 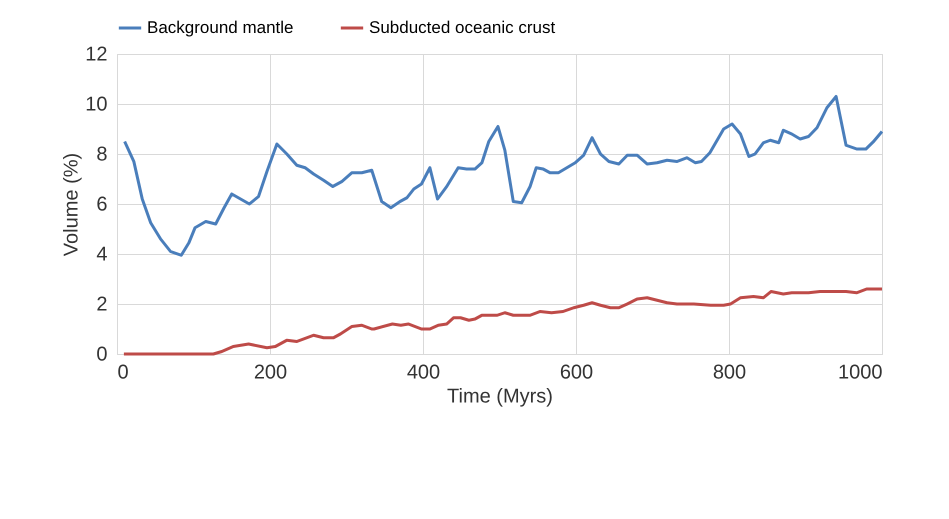 I want to click on y-tick-label: 0, so click(x=102, y=355).